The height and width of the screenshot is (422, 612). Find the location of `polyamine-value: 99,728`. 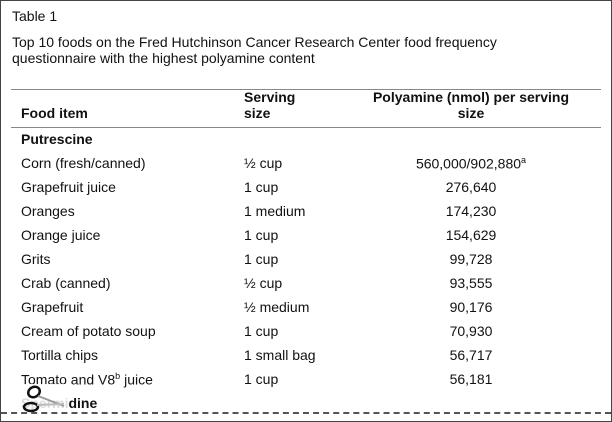

polyamine-value: 99,728 is located at coordinates (471, 259).